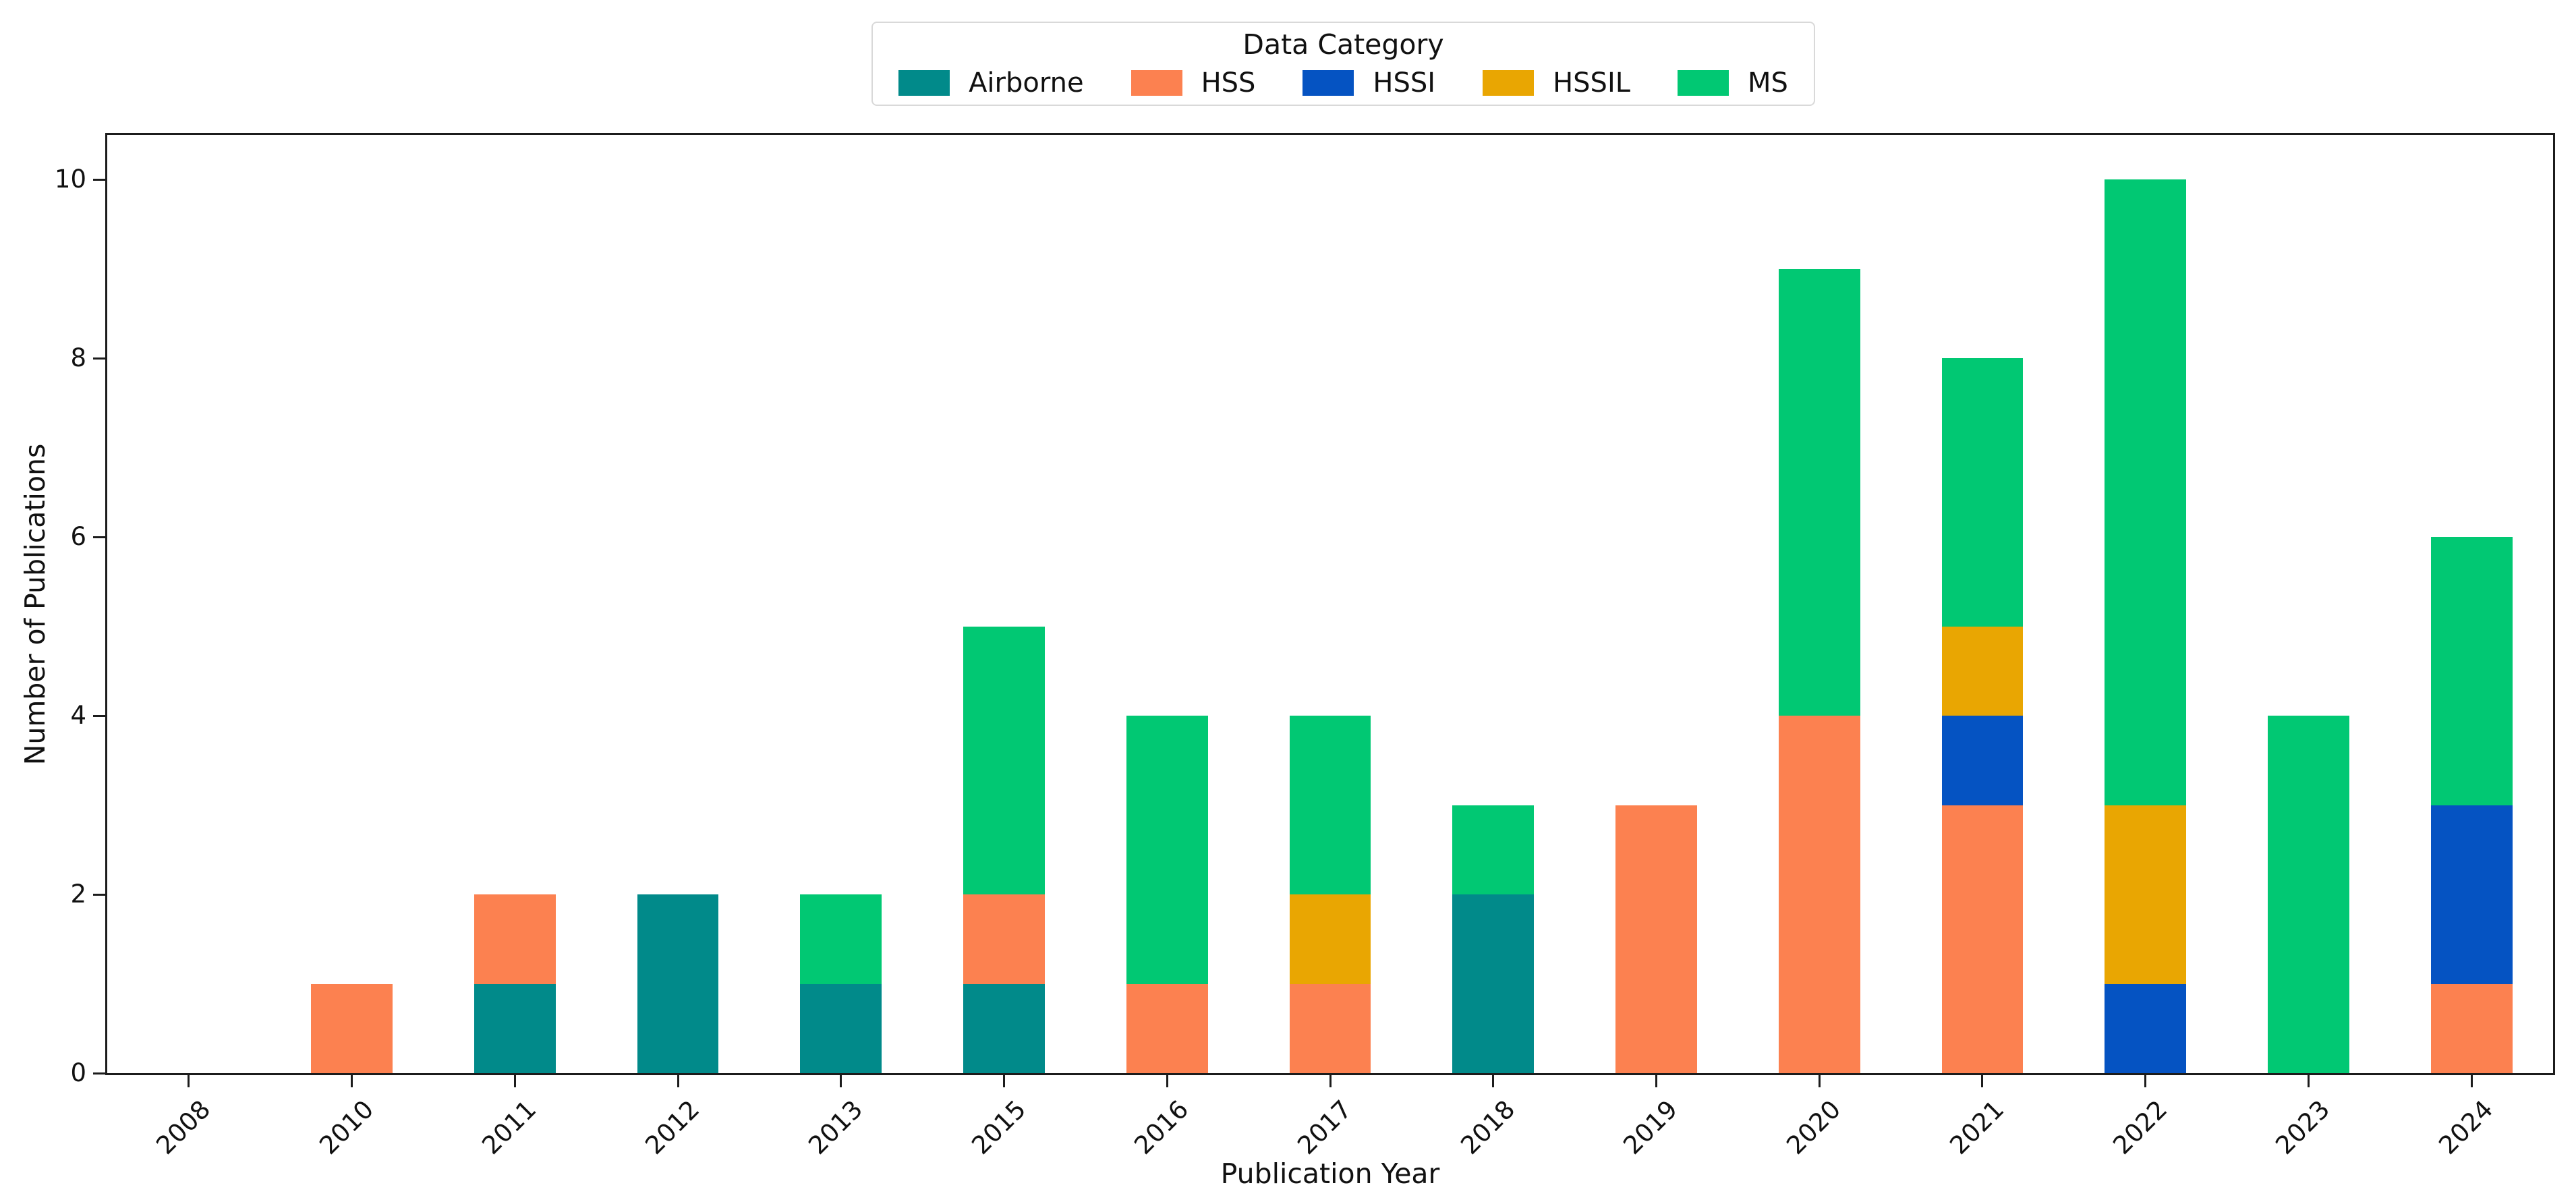 Image resolution: width=2576 pixels, height=1204 pixels. What do you see at coordinates (1509, 83) in the screenshot?
I see `legend-swatch-HSSIL` at bounding box center [1509, 83].